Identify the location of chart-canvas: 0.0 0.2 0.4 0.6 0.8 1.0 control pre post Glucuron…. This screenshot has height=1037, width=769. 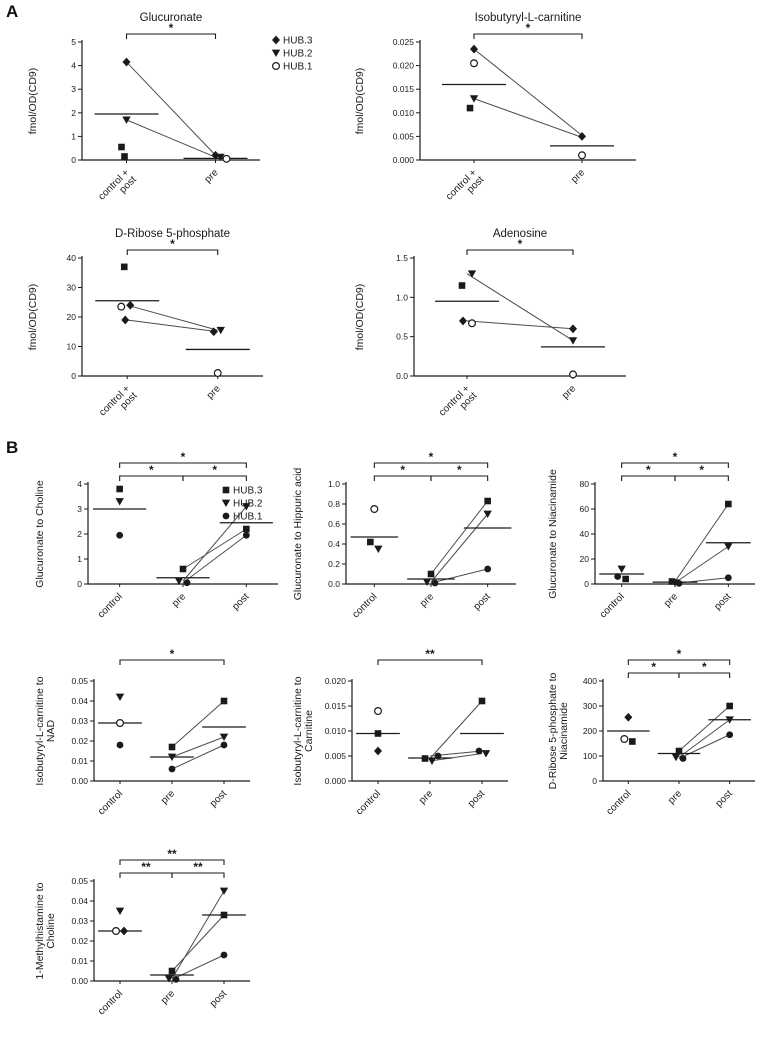
(404, 535).